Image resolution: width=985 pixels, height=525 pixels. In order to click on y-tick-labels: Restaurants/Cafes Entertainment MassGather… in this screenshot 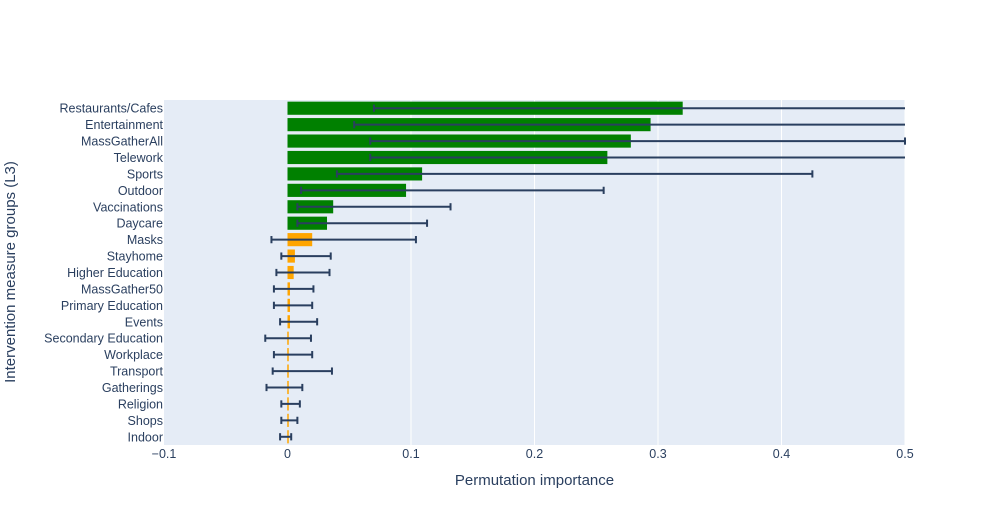, I will do `click(104, 273)`.